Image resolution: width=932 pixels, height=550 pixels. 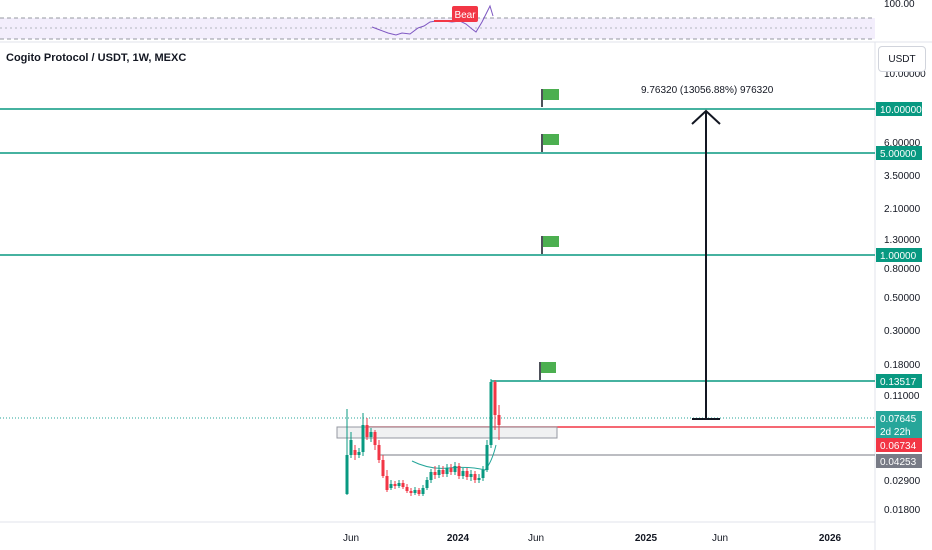 What do you see at coordinates (454, 457) in the screenshot?
I see `ma-curve` at bounding box center [454, 457].